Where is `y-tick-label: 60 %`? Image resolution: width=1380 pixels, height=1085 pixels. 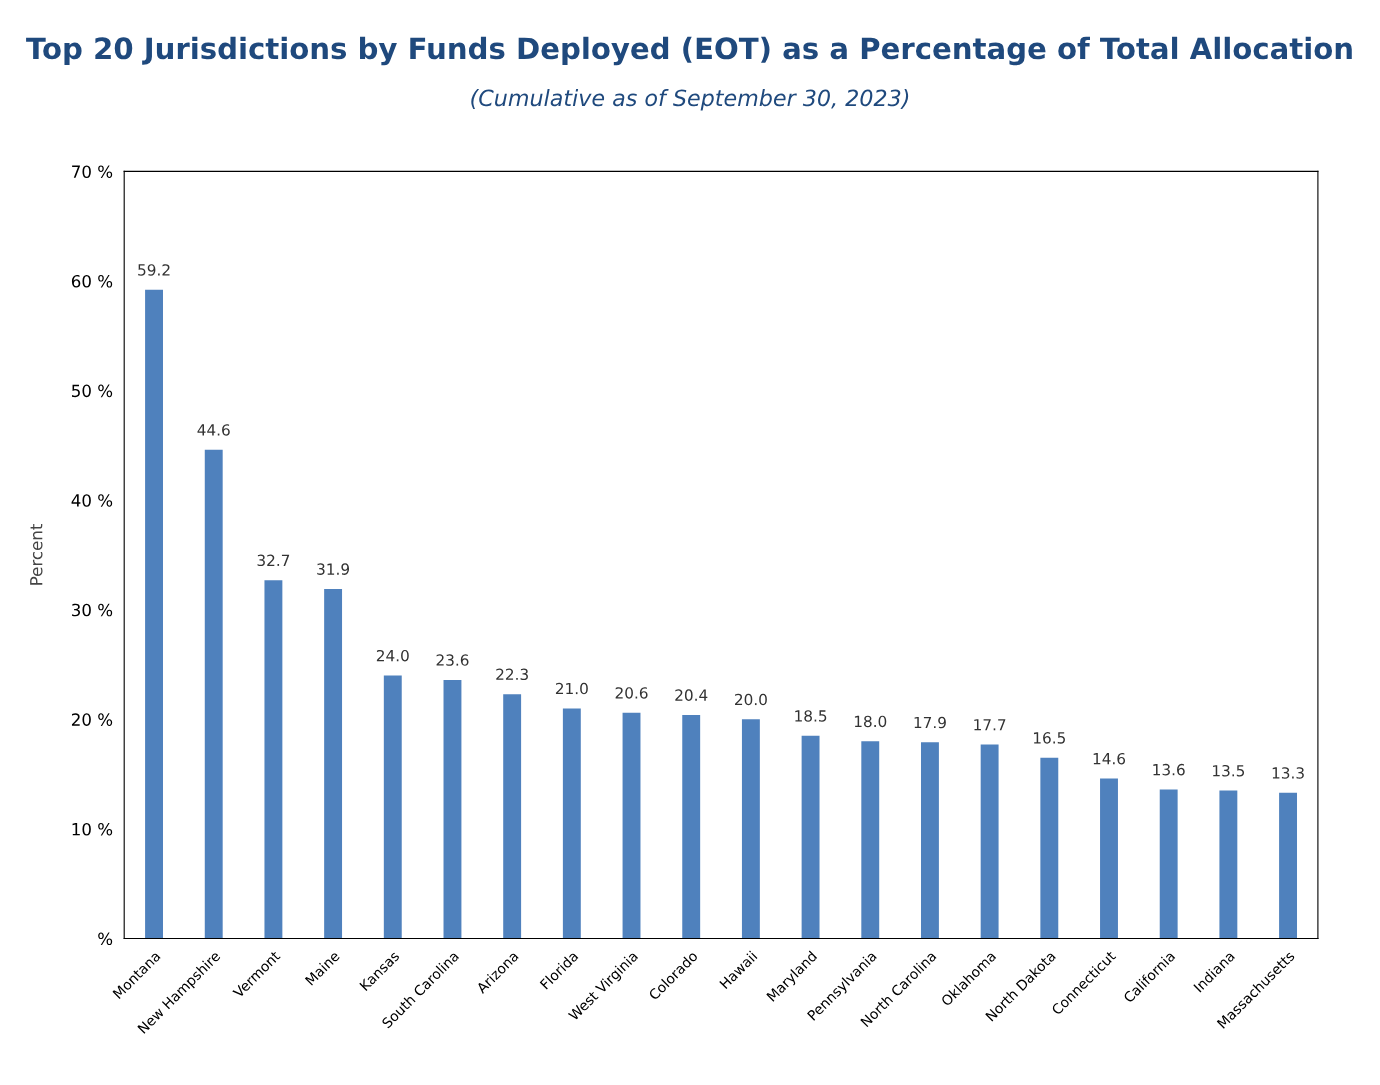
y-tick-label: 60 % is located at coordinates (92, 281).